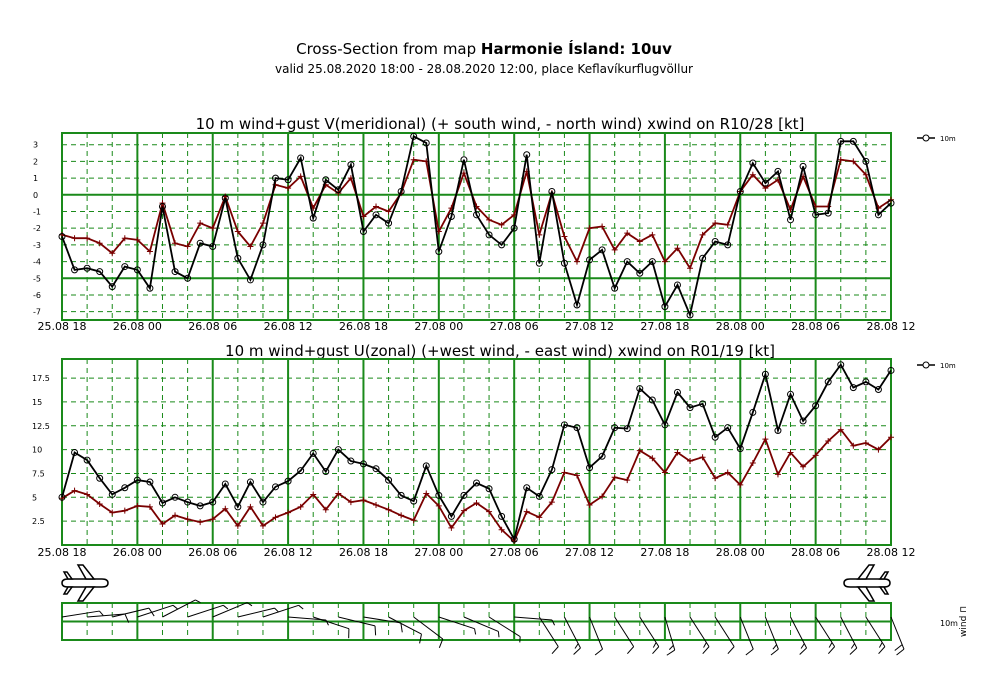 Image resolution: width=1000 pixels, height=683 pixels. What do you see at coordinates (35, 161) in the screenshot?
I see `y-tick-label: 2` at bounding box center [35, 161].